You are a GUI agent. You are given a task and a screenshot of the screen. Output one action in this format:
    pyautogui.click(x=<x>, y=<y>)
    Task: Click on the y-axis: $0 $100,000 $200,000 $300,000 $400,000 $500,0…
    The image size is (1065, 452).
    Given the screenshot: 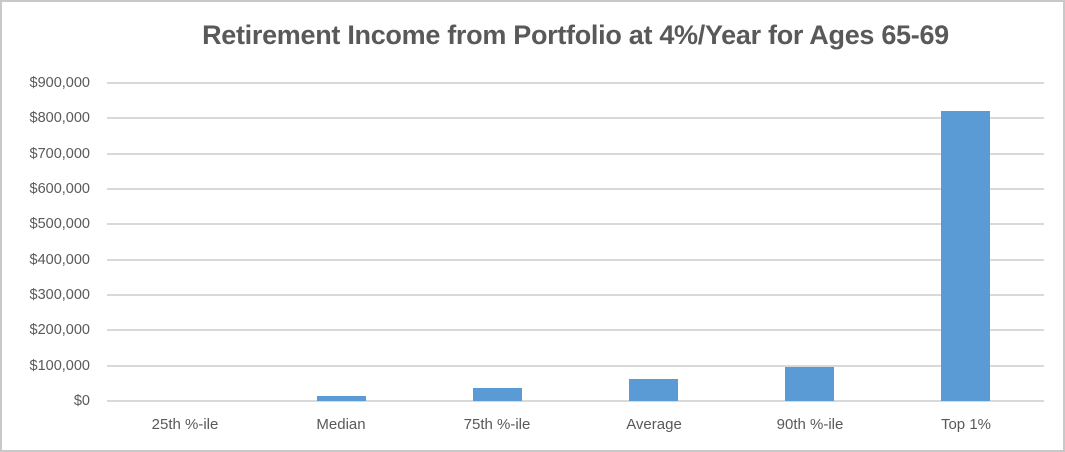 What is the action you would take?
    pyautogui.click(x=46, y=242)
    